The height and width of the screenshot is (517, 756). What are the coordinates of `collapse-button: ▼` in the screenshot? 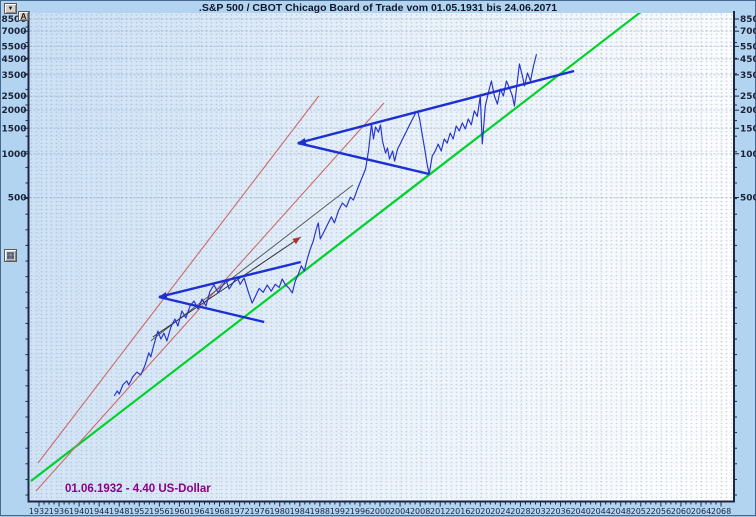 It's located at (10, 8).